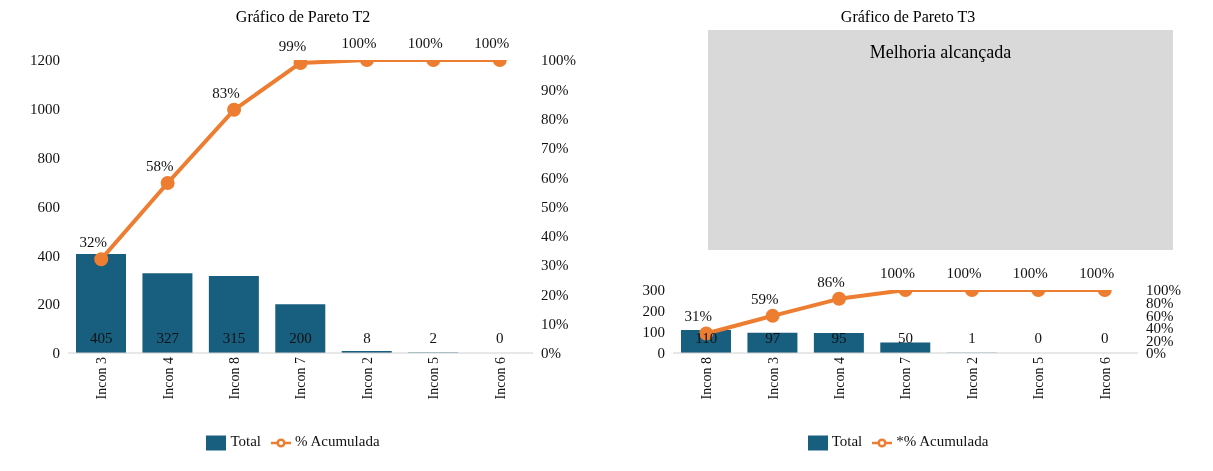 This screenshot has width=1213, height=471. I want to click on y-tick-label: 300, so click(653, 290).